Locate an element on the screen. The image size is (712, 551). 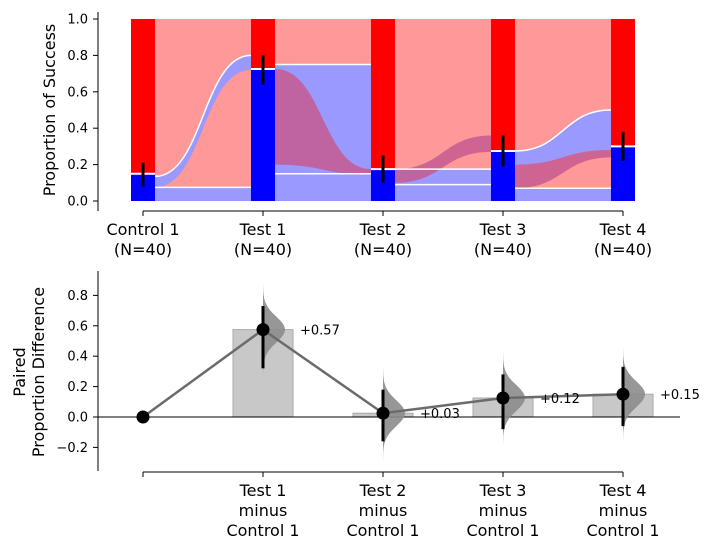
difference-label-4: +0.15 is located at coordinates (680, 395).